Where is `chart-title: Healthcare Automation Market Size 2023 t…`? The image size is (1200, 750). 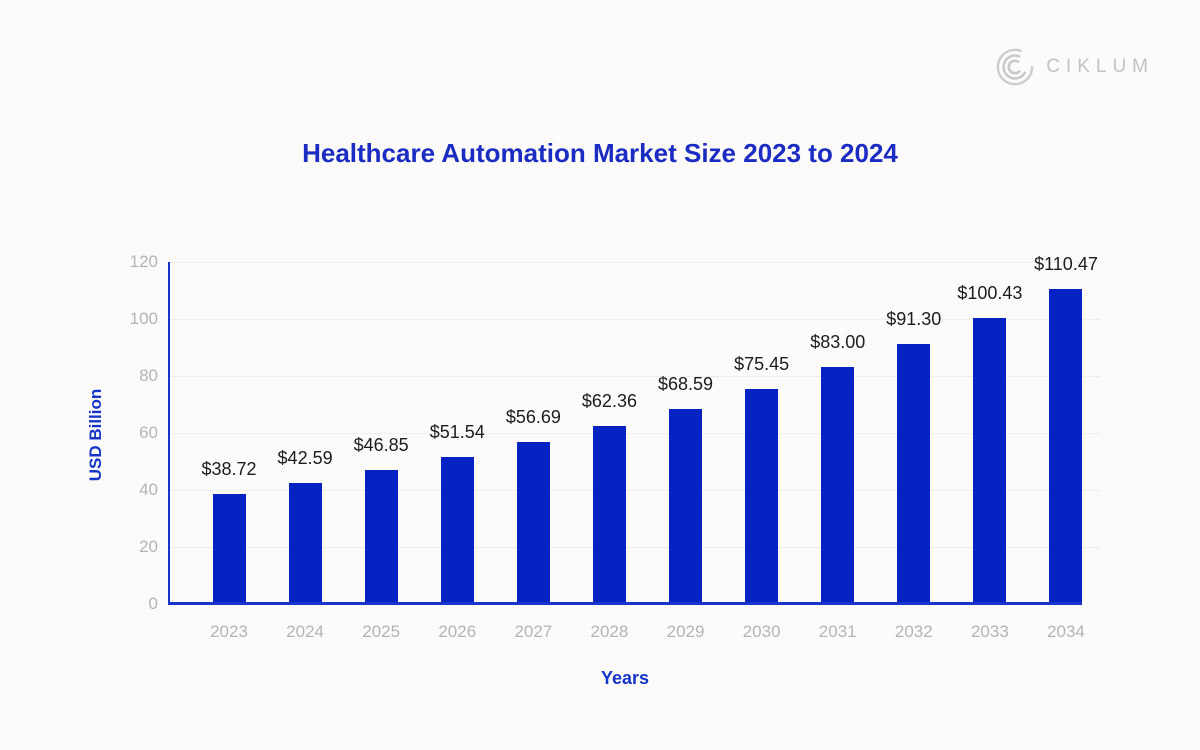 chart-title: Healthcare Automation Market Size 2023 t… is located at coordinates (600, 153).